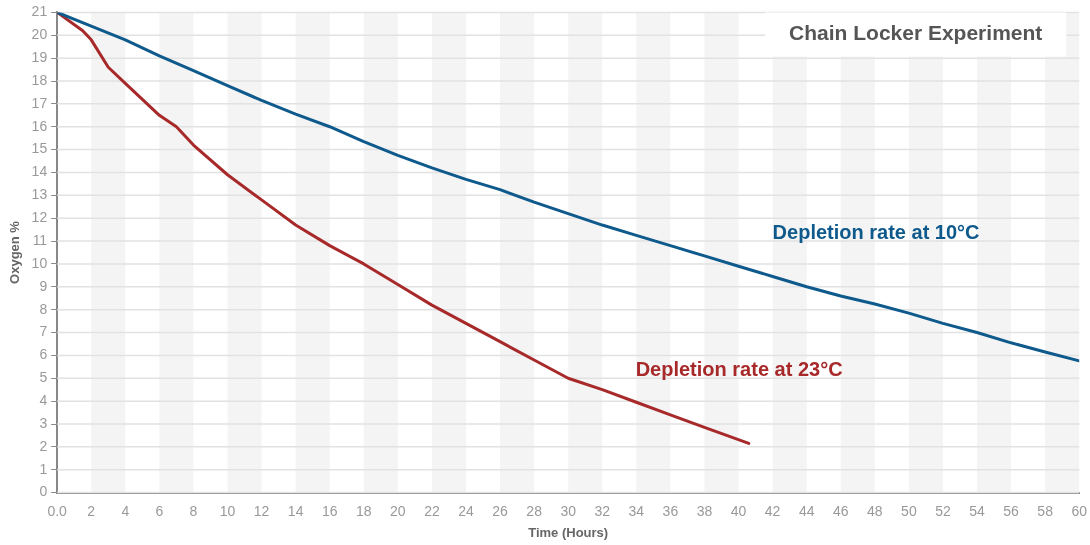  What do you see at coordinates (1079, 510) in the screenshot?
I see `x-tick-label: 60` at bounding box center [1079, 510].